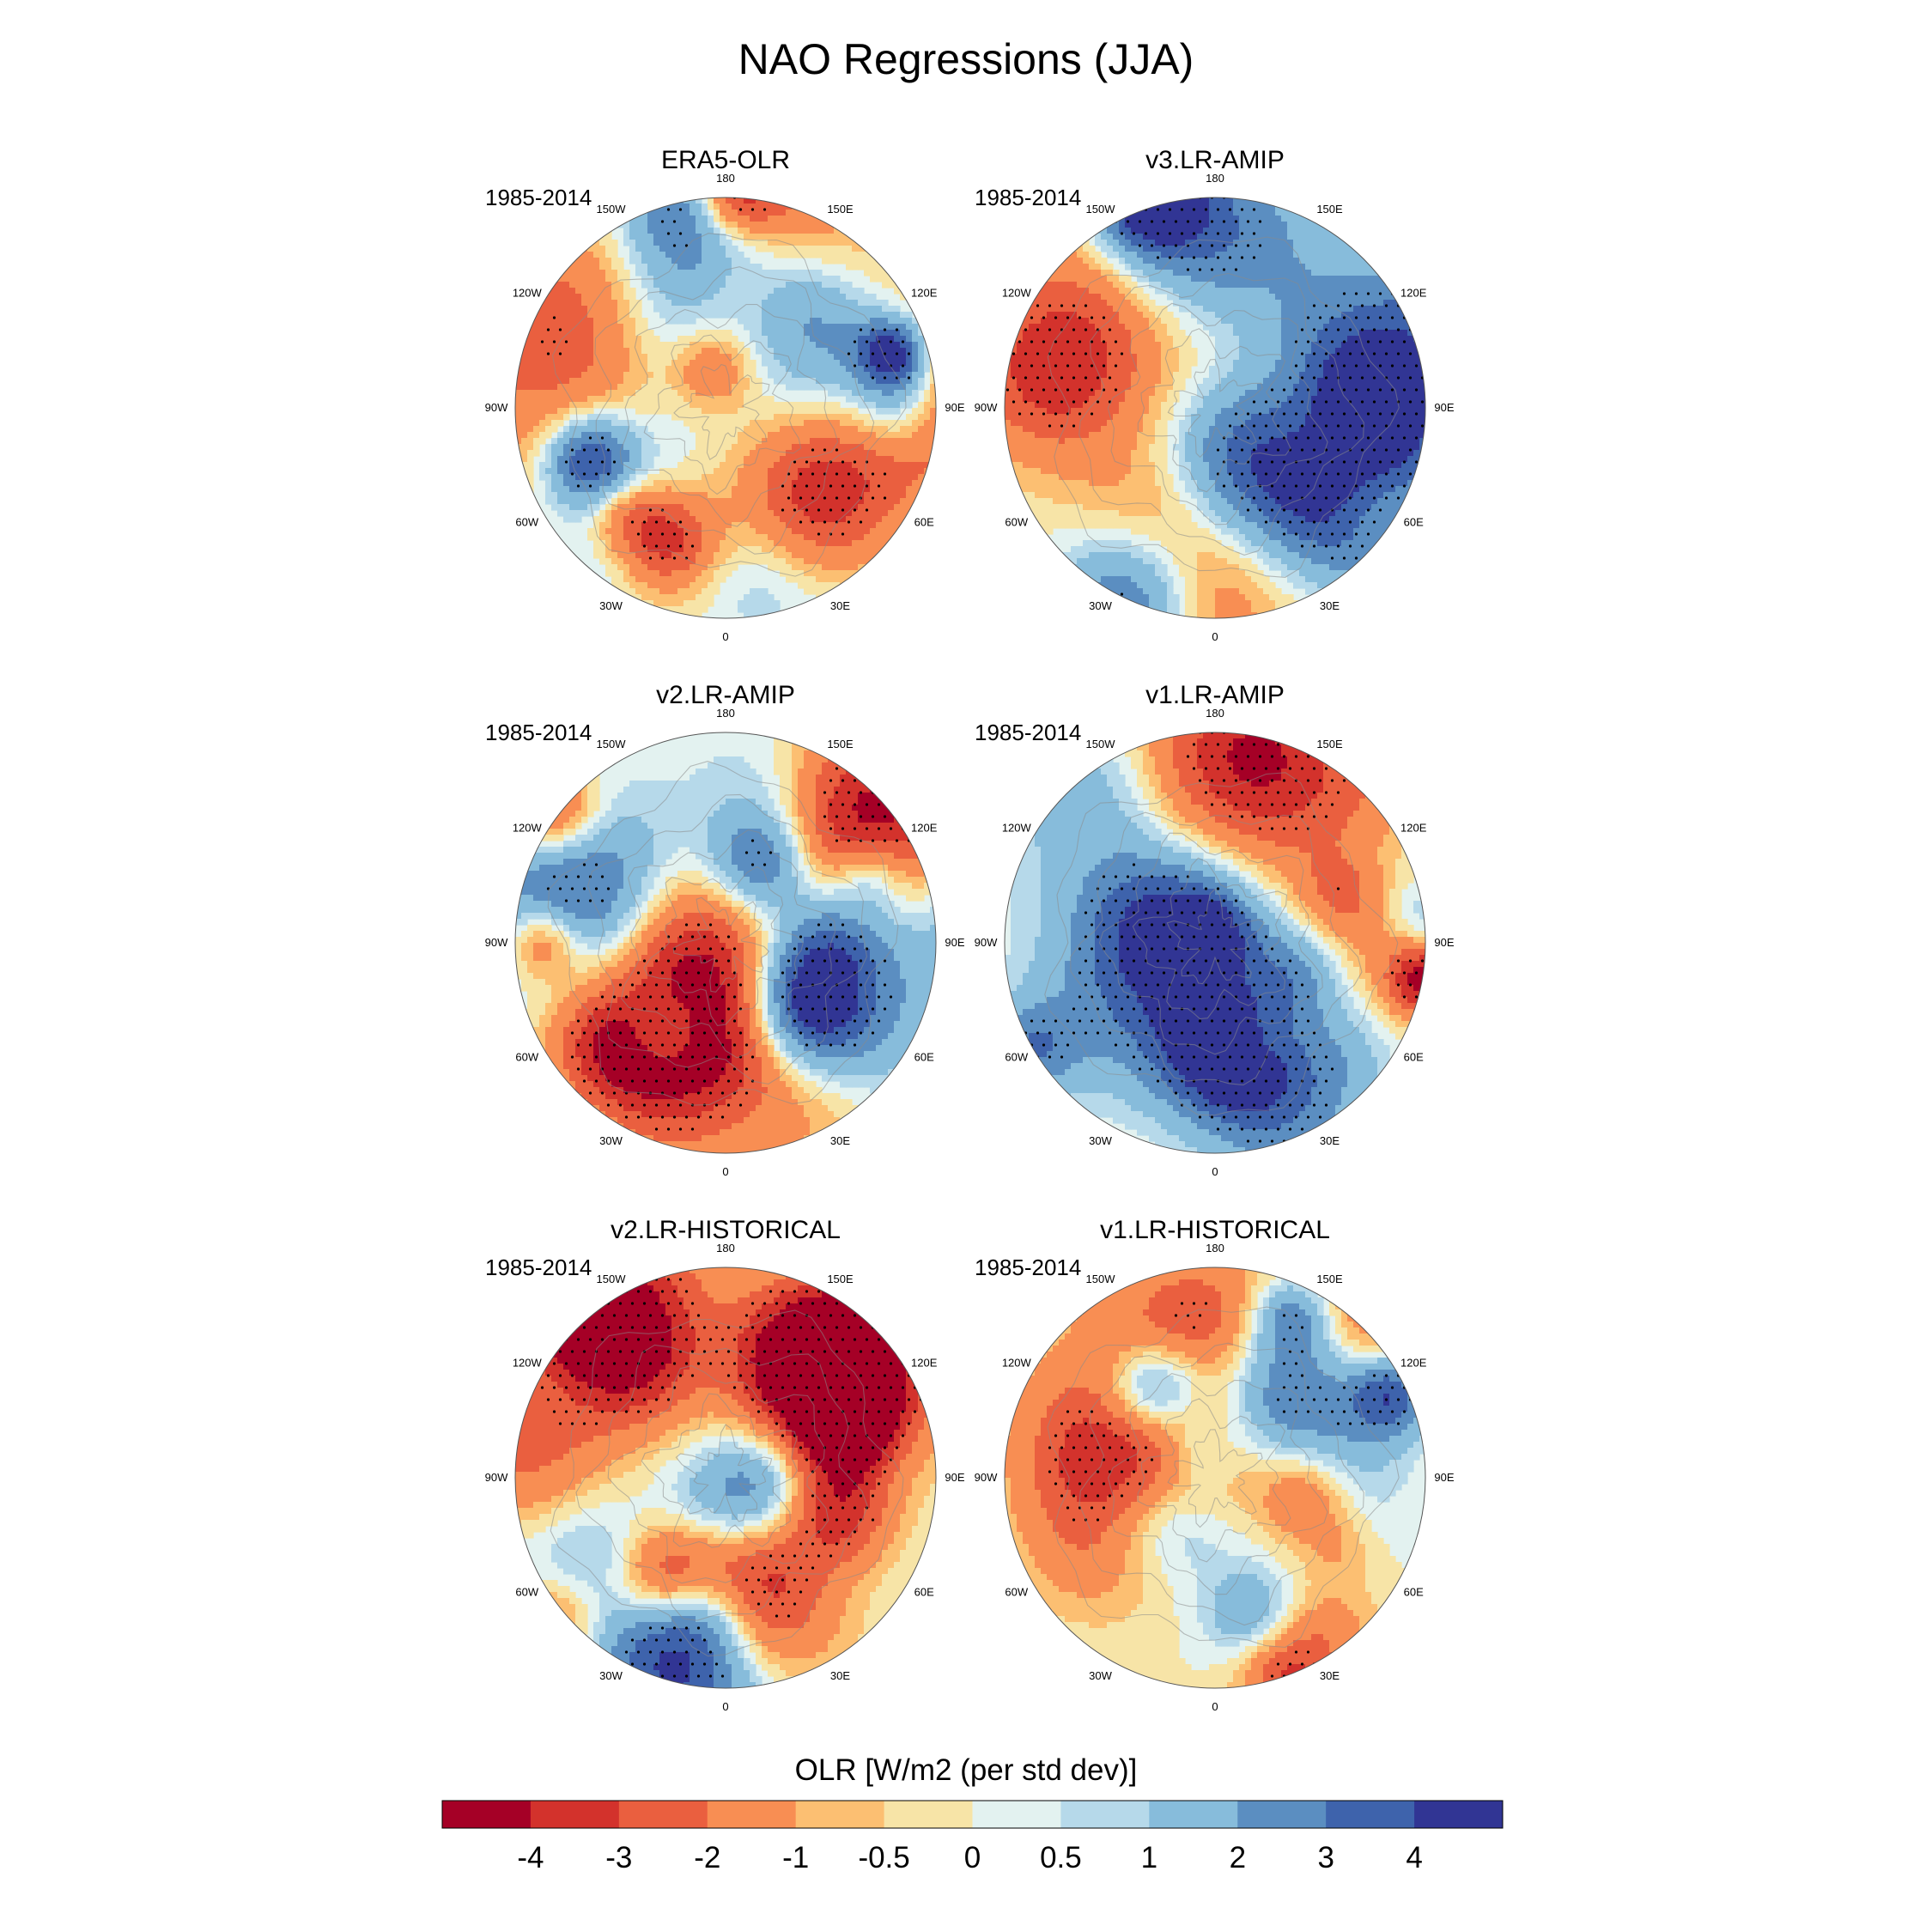 This screenshot has height=1932, width=1932. What do you see at coordinates (726, 695) in the screenshot?
I see `panel-title: v2.LR-AMIP` at bounding box center [726, 695].